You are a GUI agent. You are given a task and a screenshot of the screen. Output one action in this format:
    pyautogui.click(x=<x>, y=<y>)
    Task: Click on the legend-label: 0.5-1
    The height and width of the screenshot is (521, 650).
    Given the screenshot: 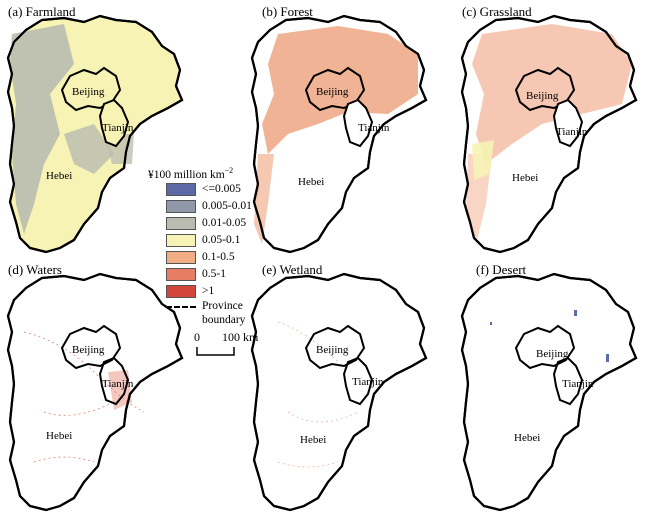 What is the action you would take?
    pyautogui.click(x=214, y=274)
    